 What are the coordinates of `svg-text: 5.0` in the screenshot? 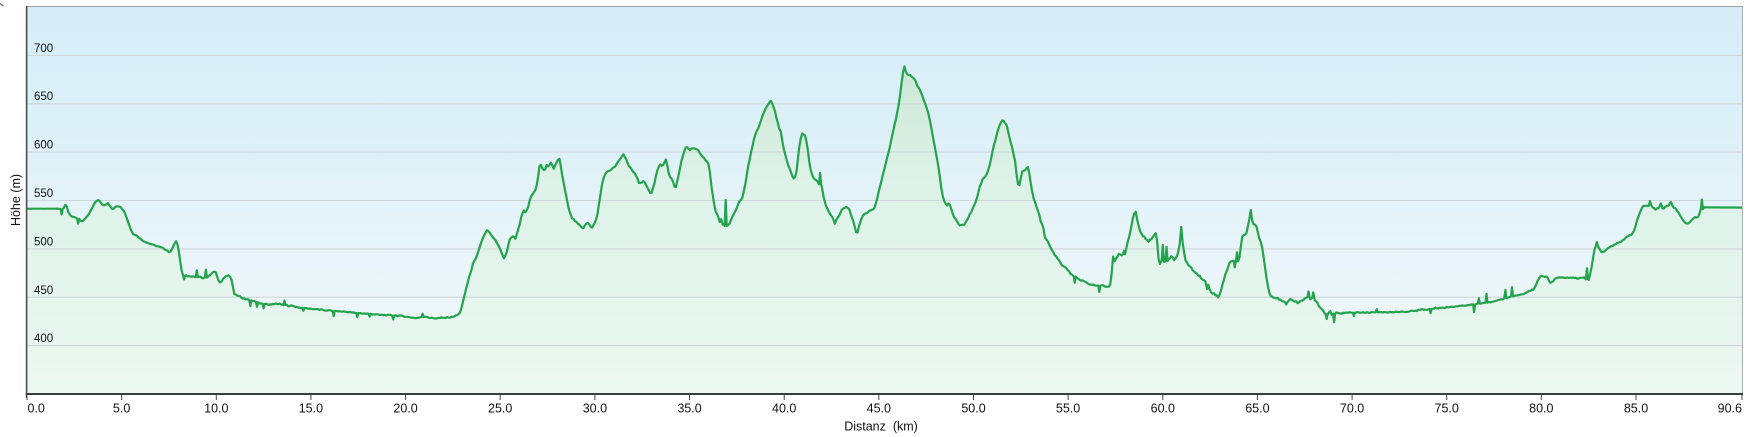 It's located at (121, 409).